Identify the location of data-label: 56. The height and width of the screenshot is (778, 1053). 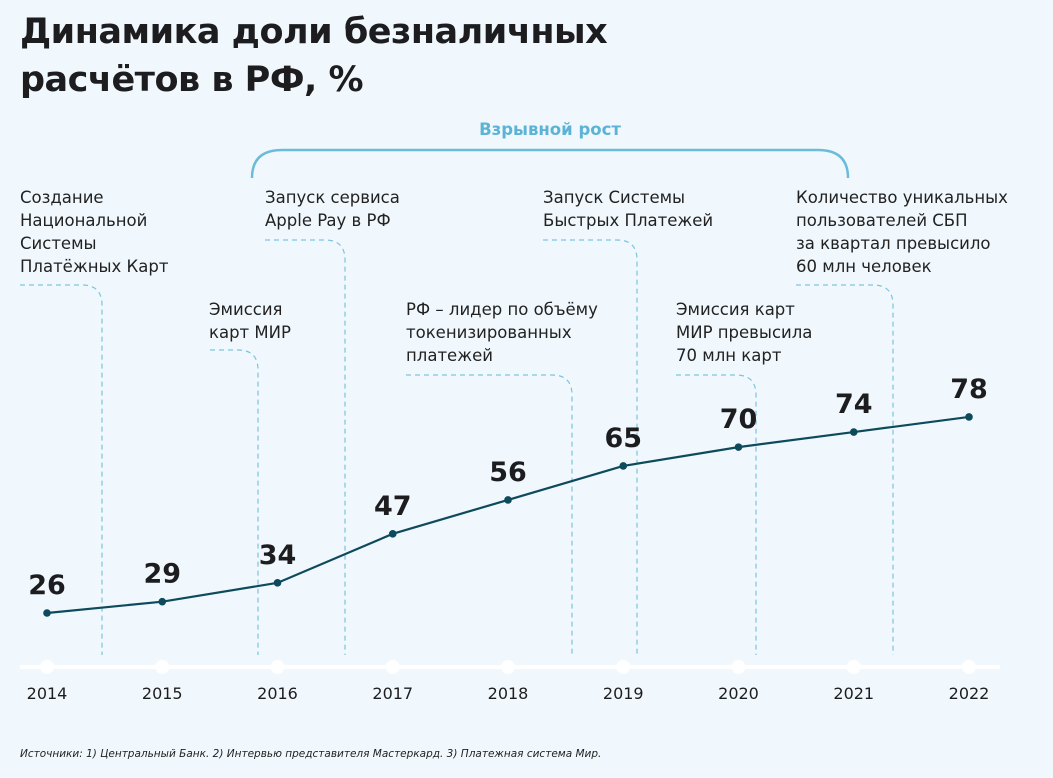
(508, 472).